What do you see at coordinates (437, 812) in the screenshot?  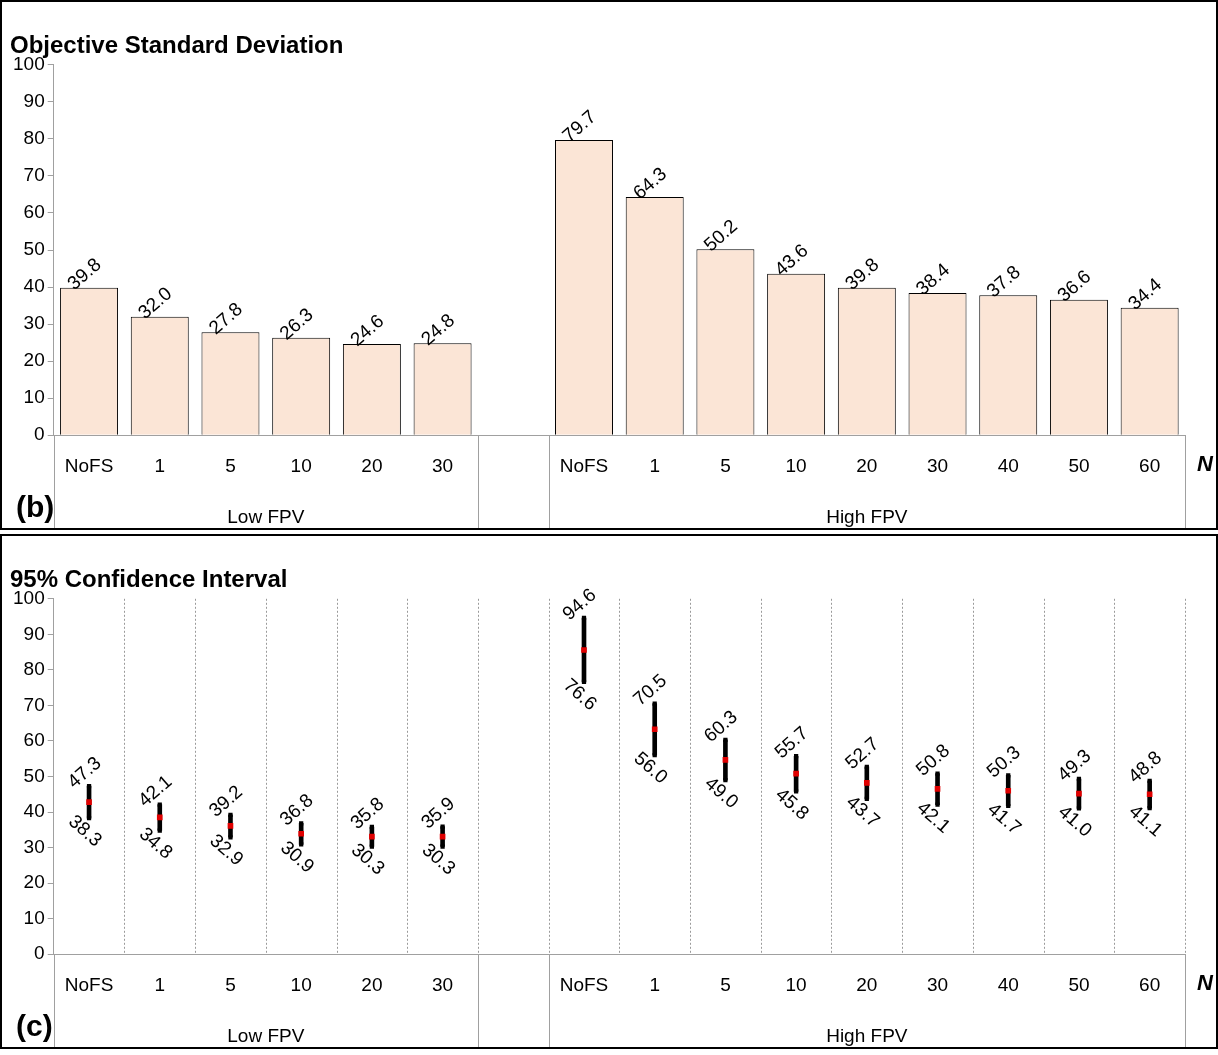 I see `data-label: 35.9` at bounding box center [437, 812].